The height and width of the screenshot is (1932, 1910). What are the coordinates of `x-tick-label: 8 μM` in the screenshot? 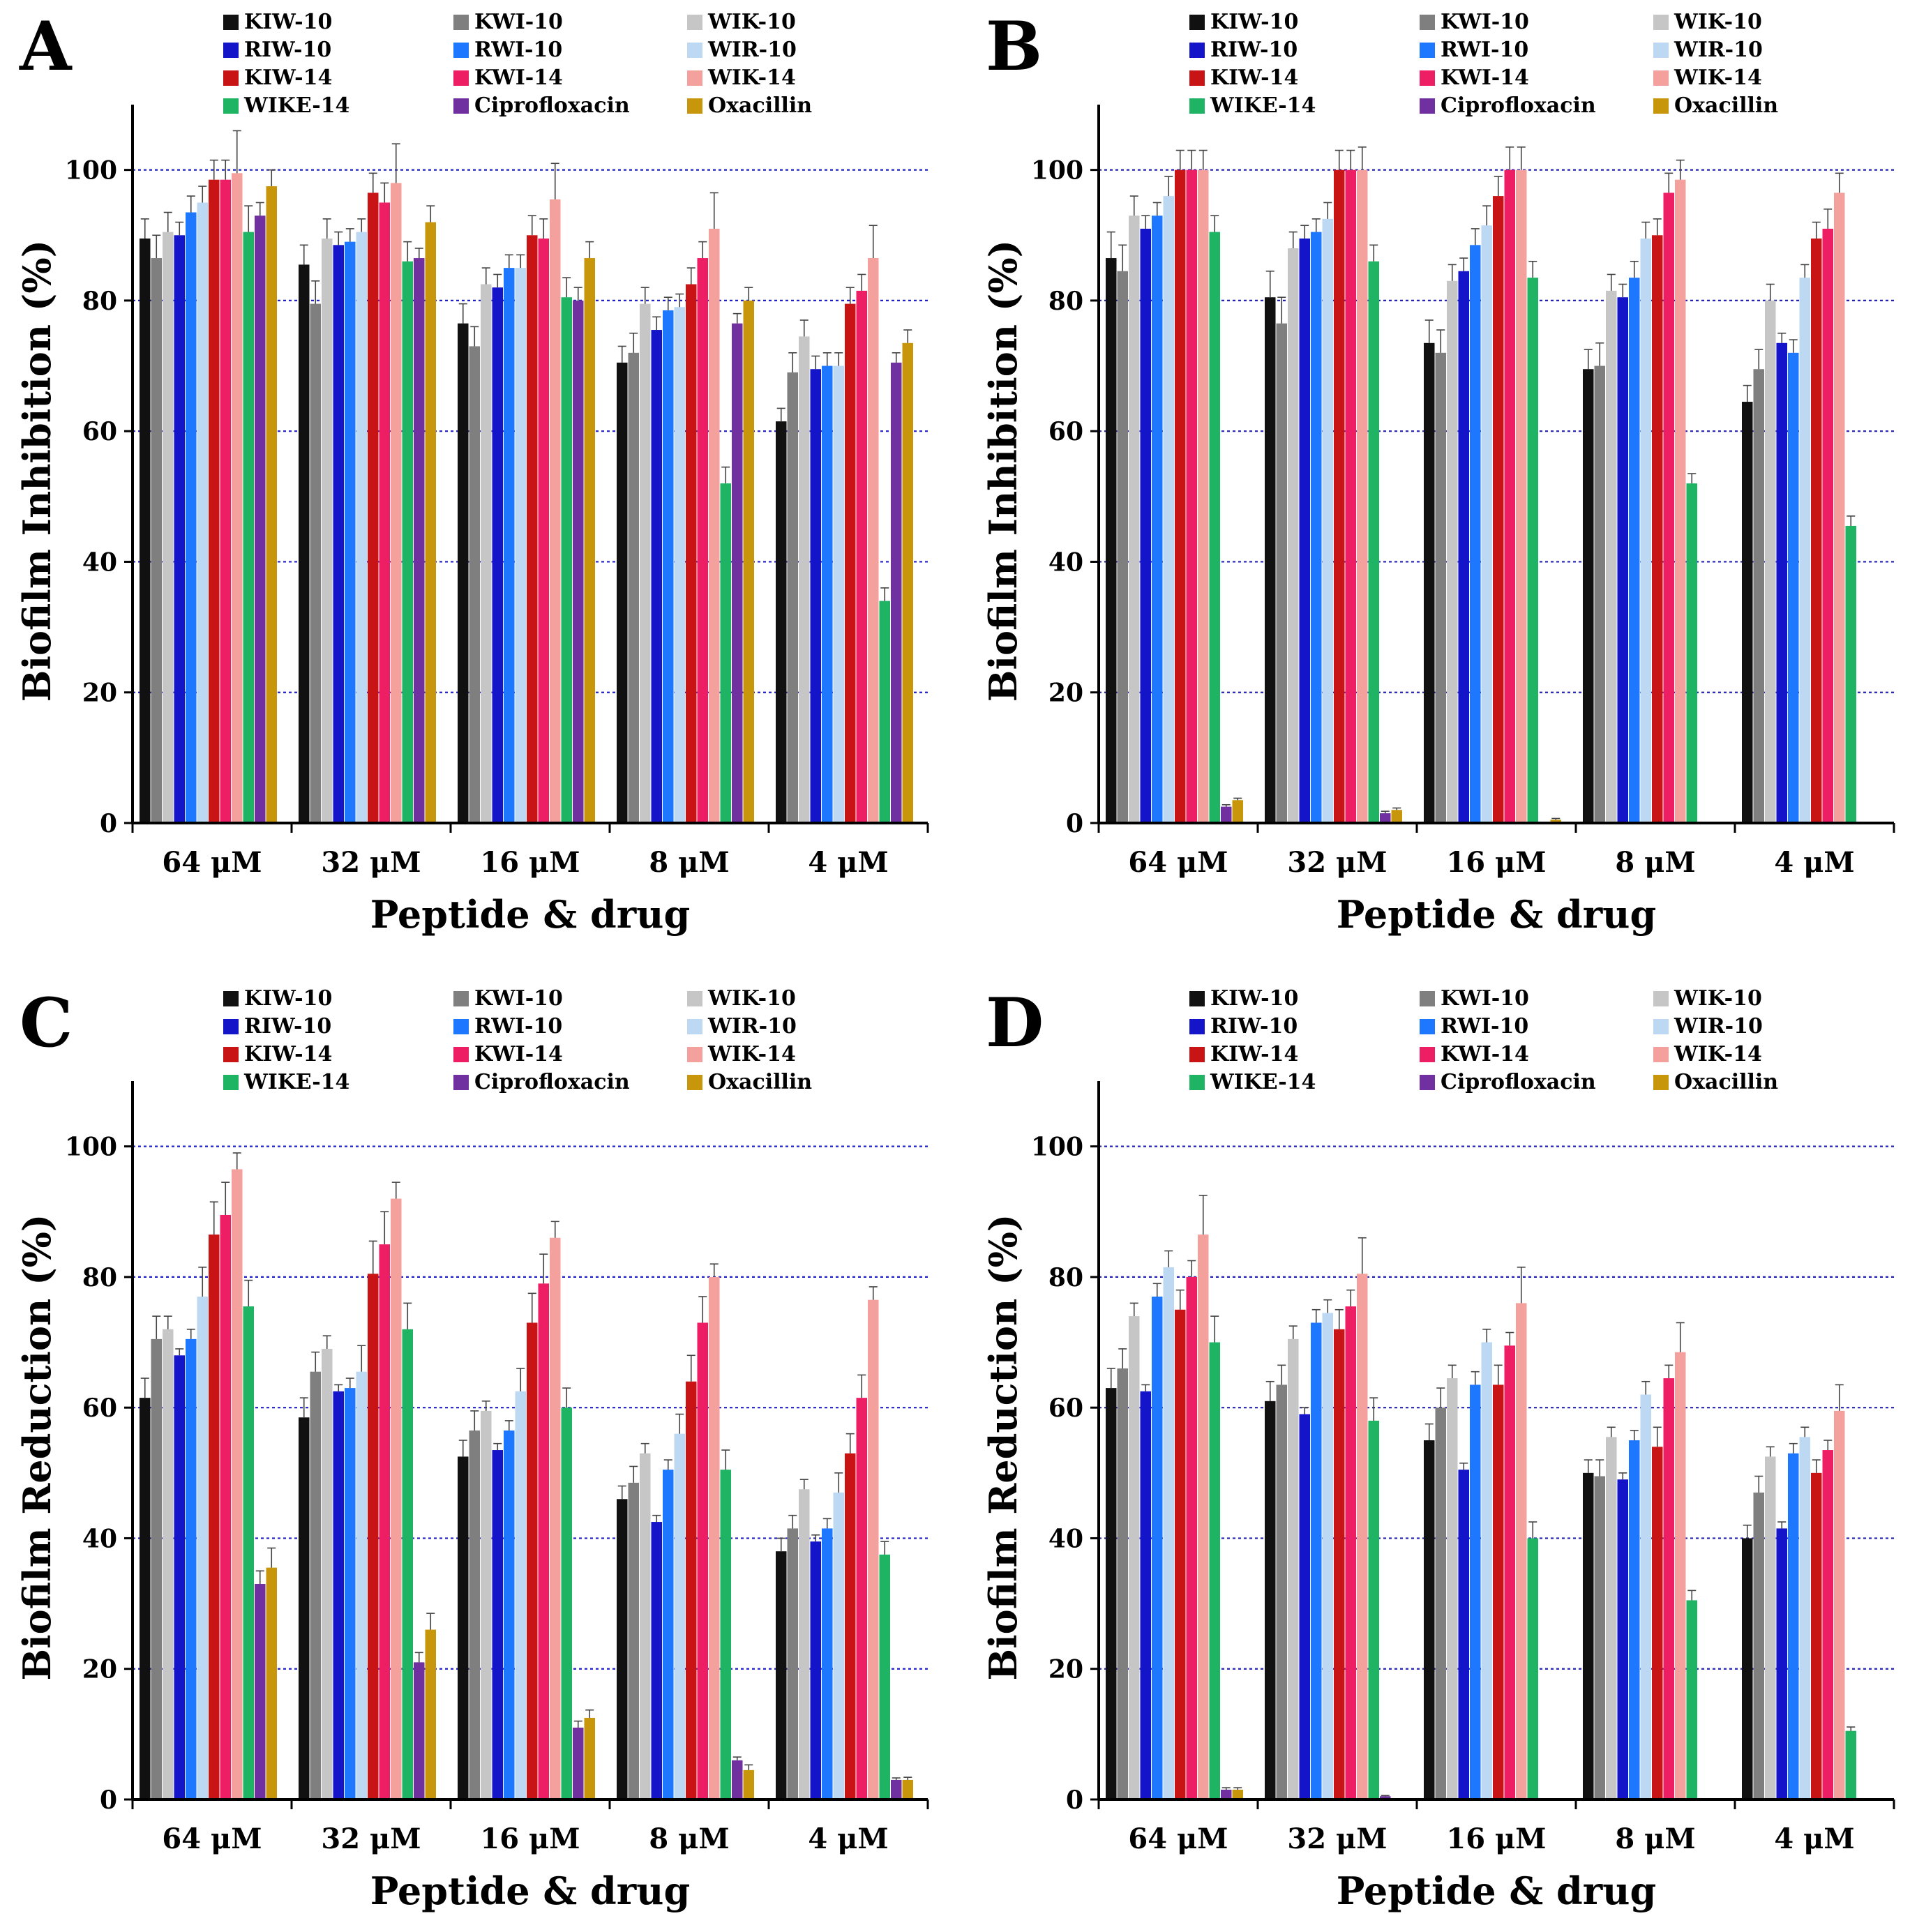 It's located at (1655, 863).